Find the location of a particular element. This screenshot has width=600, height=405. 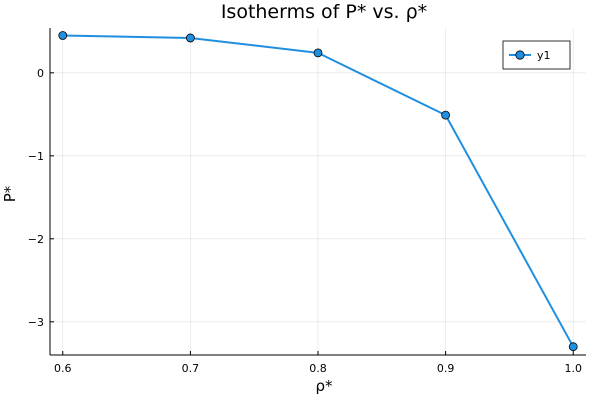

x-tick-label: 0.7 is located at coordinates (191, 368).